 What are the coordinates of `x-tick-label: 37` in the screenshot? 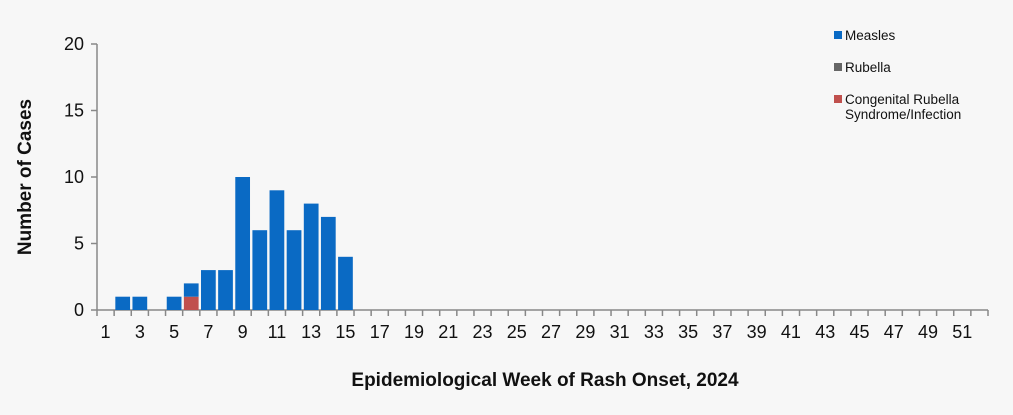 It's located at (722, 332).